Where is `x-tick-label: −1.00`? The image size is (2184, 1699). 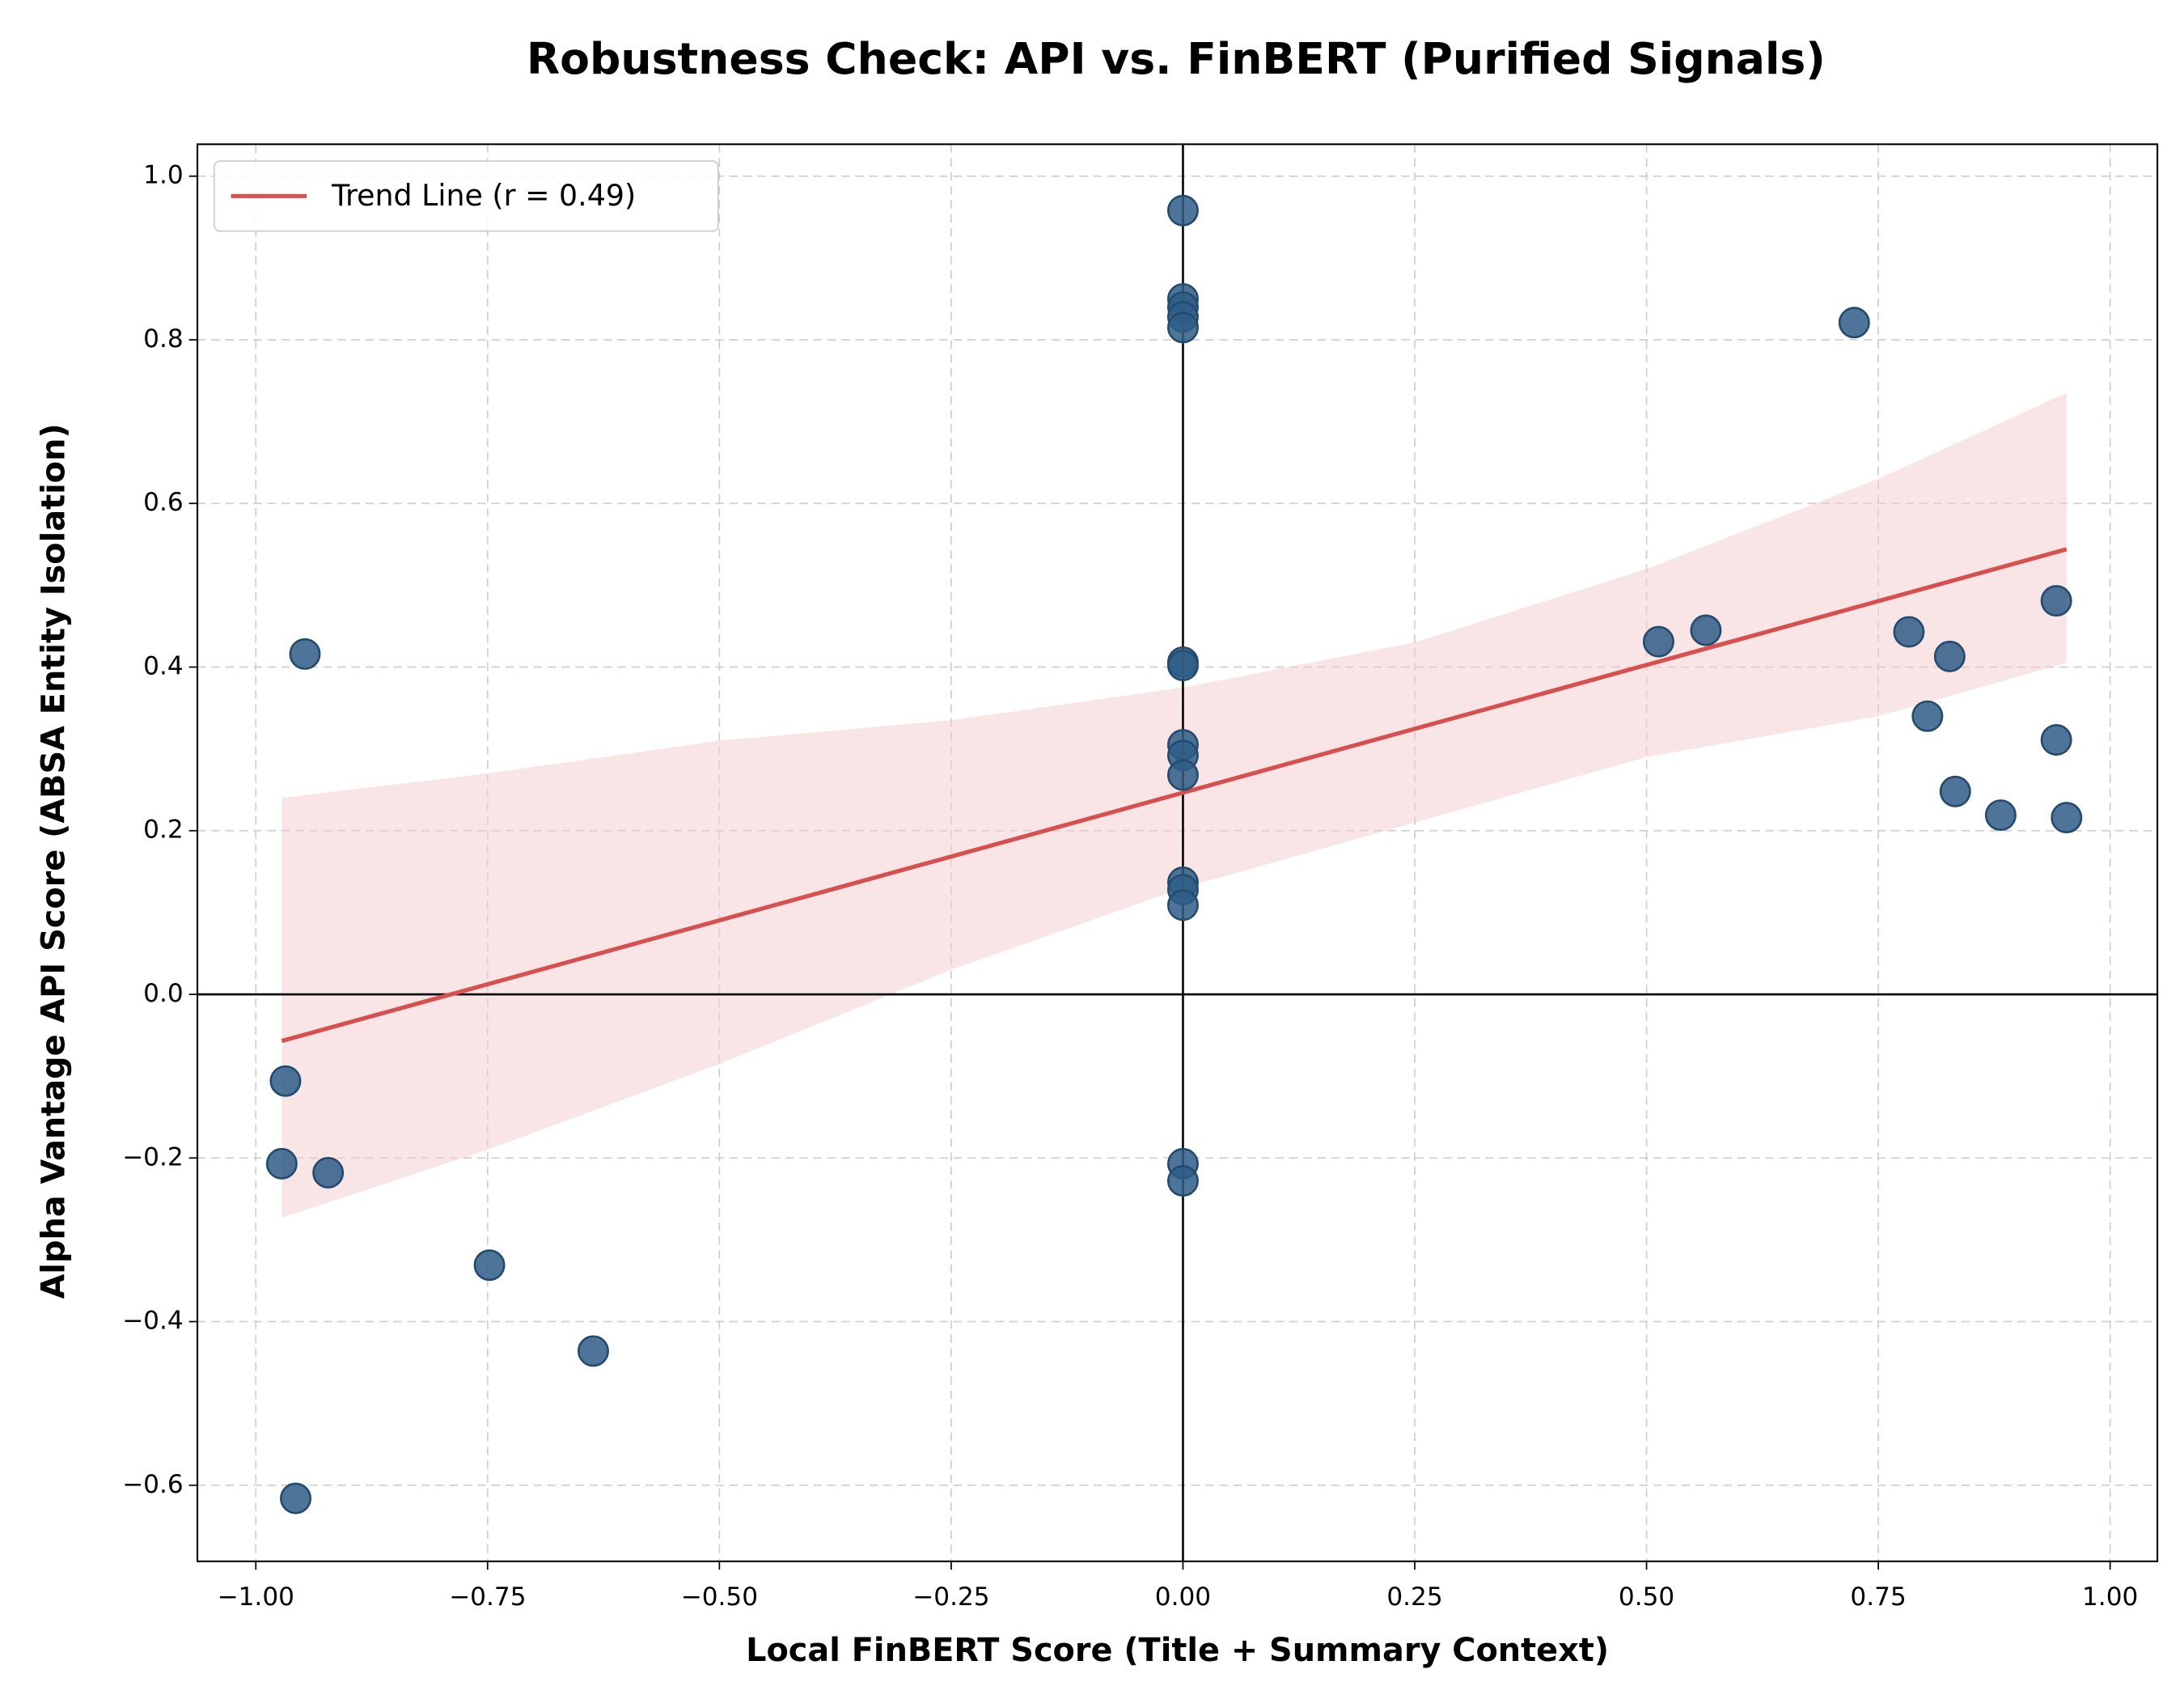 x-tick-label: −1.00 is located at coordinates (256, 1597).